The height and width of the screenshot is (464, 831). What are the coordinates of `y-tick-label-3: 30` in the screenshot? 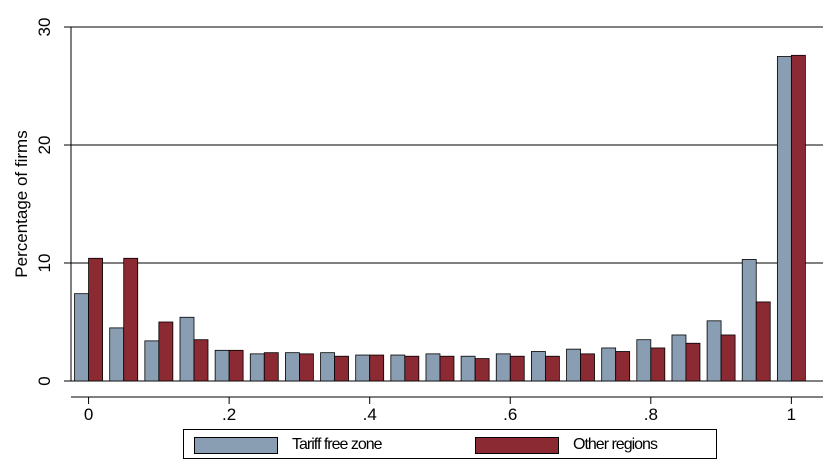 It's located at (44, 27).